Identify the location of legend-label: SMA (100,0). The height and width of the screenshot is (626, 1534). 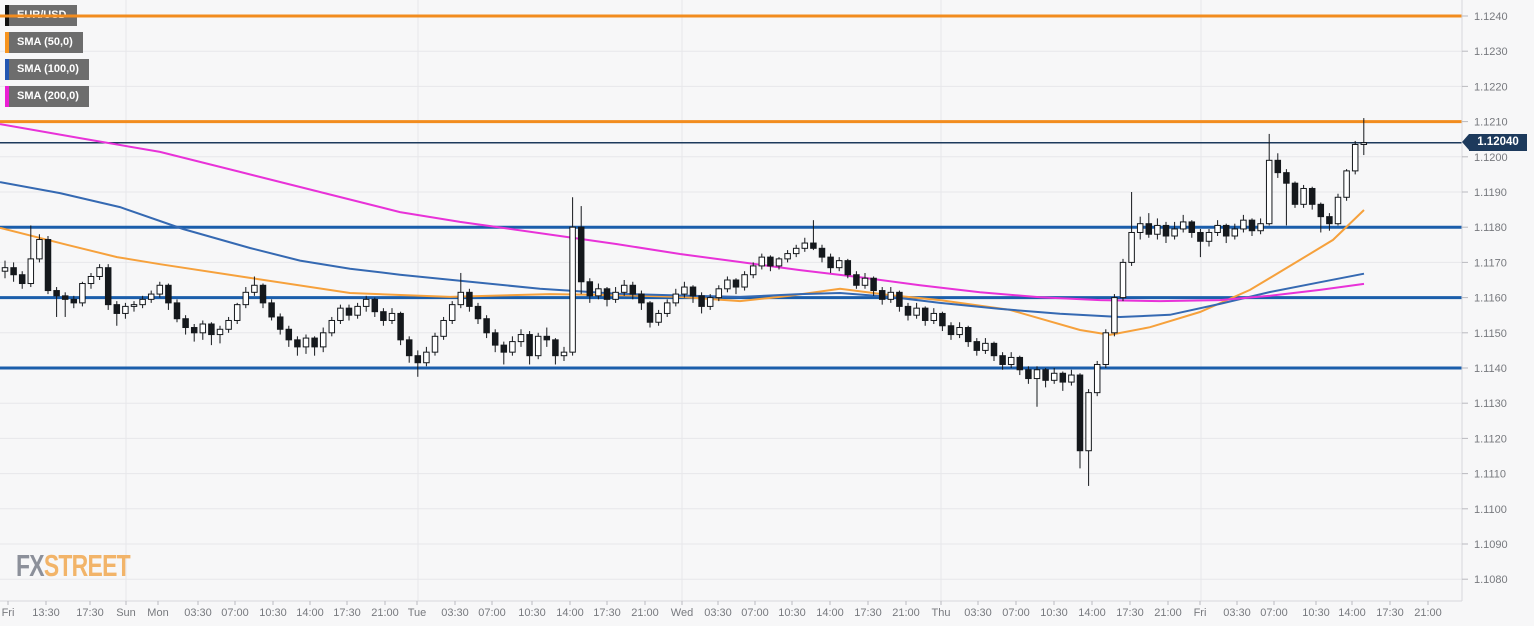
(49, 69).